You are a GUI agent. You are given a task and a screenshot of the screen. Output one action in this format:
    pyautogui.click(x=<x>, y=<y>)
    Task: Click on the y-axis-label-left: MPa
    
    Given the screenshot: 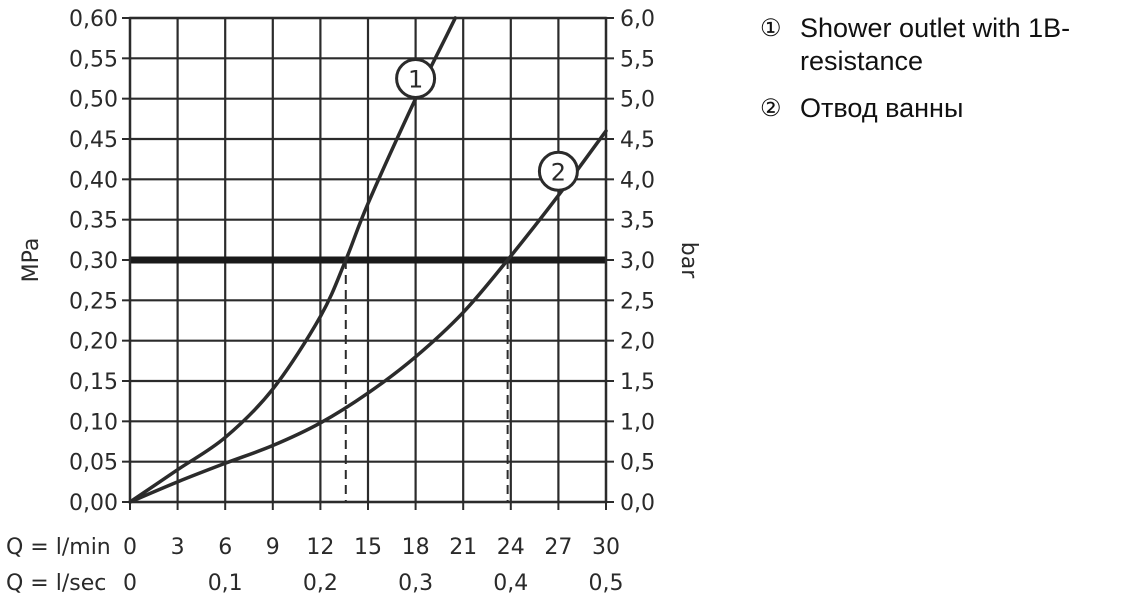 What is the action you would take?
    pyautogui.click(x=31, y=260)
    